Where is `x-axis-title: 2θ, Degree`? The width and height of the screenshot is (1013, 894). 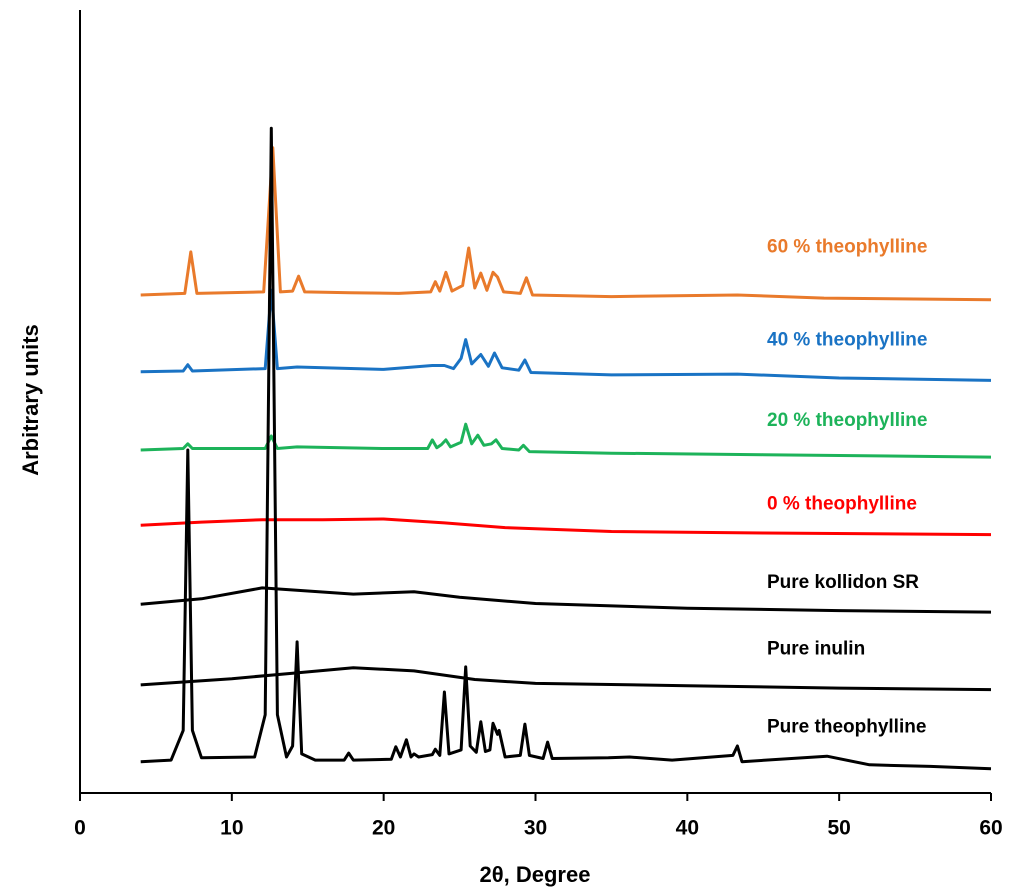
x-axis-title: 2θ, Degree is located at coordinates (535, 874).